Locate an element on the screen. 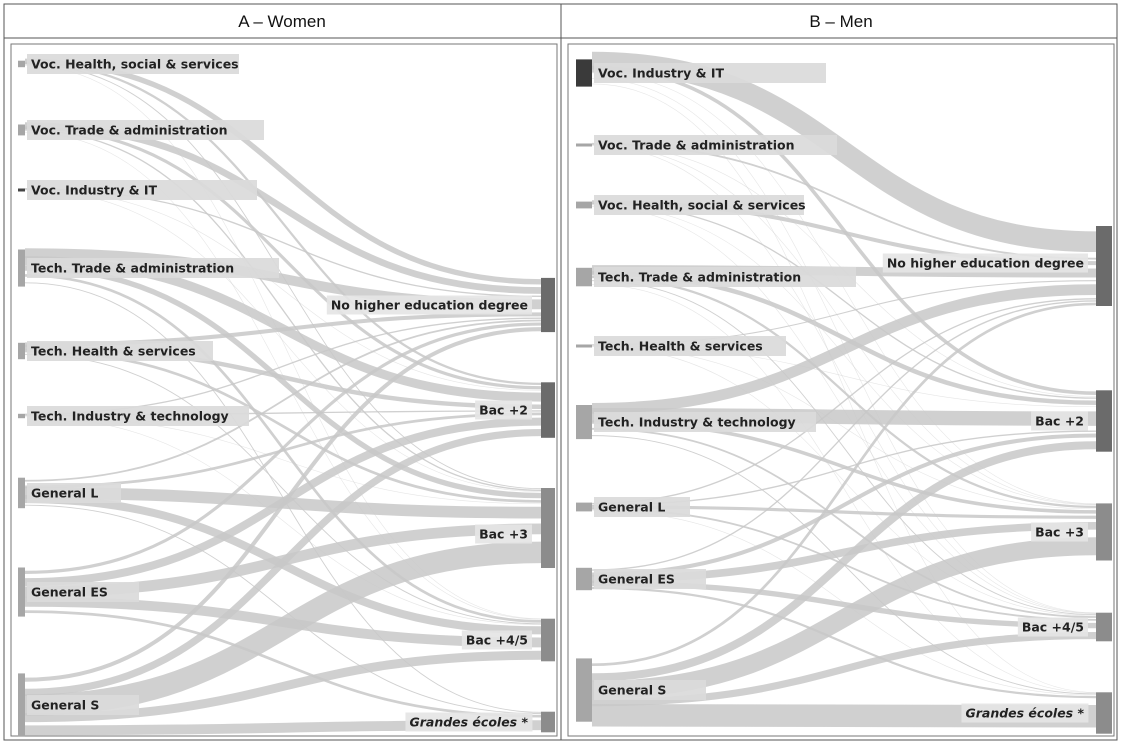 The width and height of the screenshot is (1121, 744). target-label-grandes-ecoles: Grandes écoles * is located at coordinates (468, 722).